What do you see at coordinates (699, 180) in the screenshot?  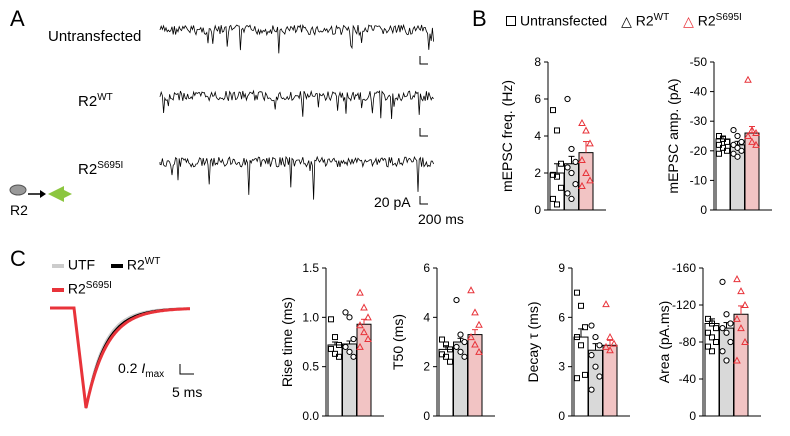 I see `chart-1-ytick-label: -10` at bounding box center [699, 180].